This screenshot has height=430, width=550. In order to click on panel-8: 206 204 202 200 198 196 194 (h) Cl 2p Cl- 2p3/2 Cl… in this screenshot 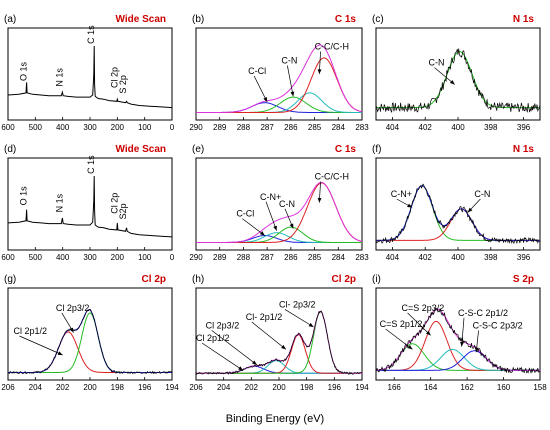, I will do `click(279, 333)`.